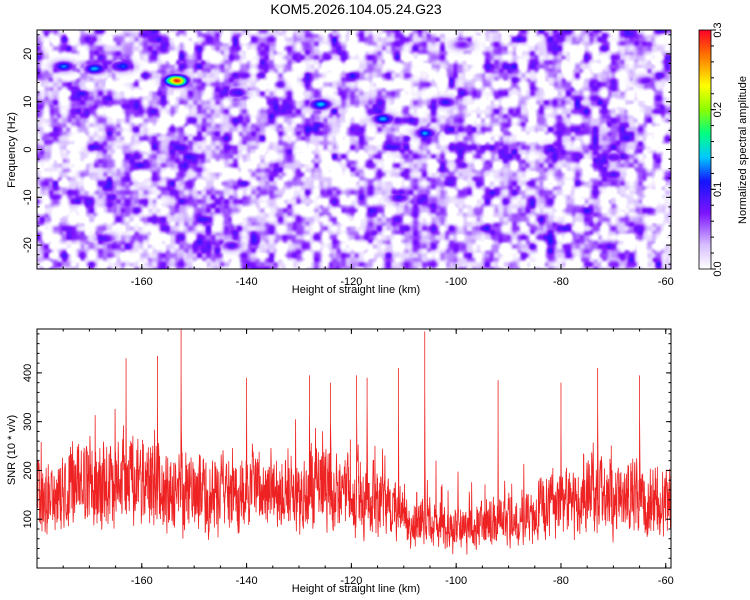  Describe the element at coordinates (28, 470) in the screenshot. I see `snr-y-tick-label: 200` at that location.